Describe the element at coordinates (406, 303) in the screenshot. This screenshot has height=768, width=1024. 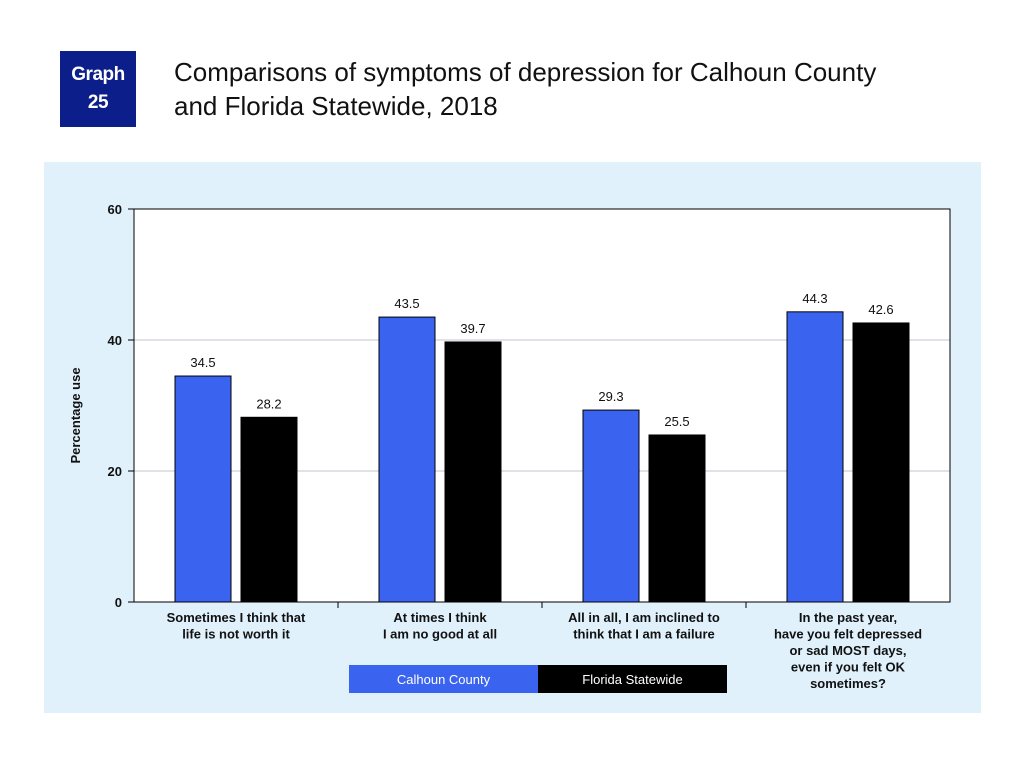
I see `data-label: 43.5` at that location.